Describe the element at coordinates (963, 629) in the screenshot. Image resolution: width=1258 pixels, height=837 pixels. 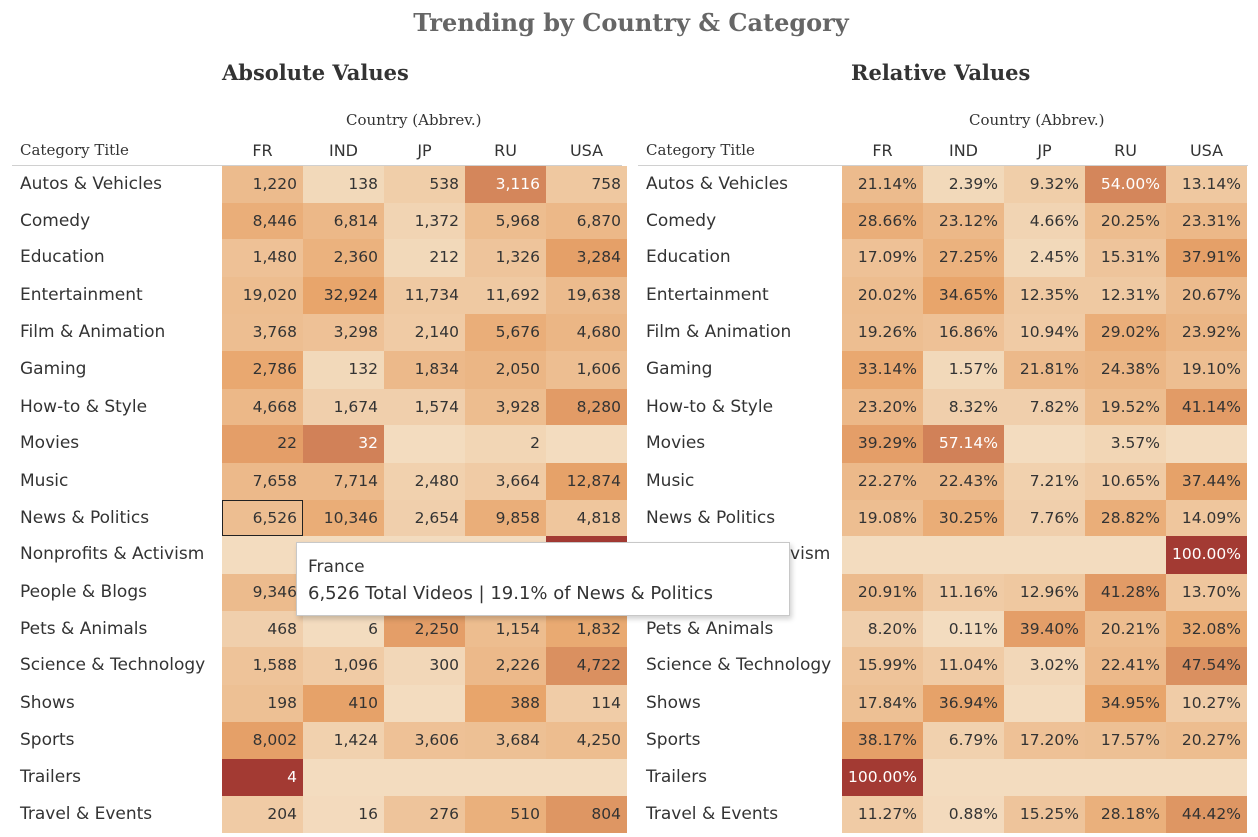
I see `heatmap-cell: 0.11%` at that location.